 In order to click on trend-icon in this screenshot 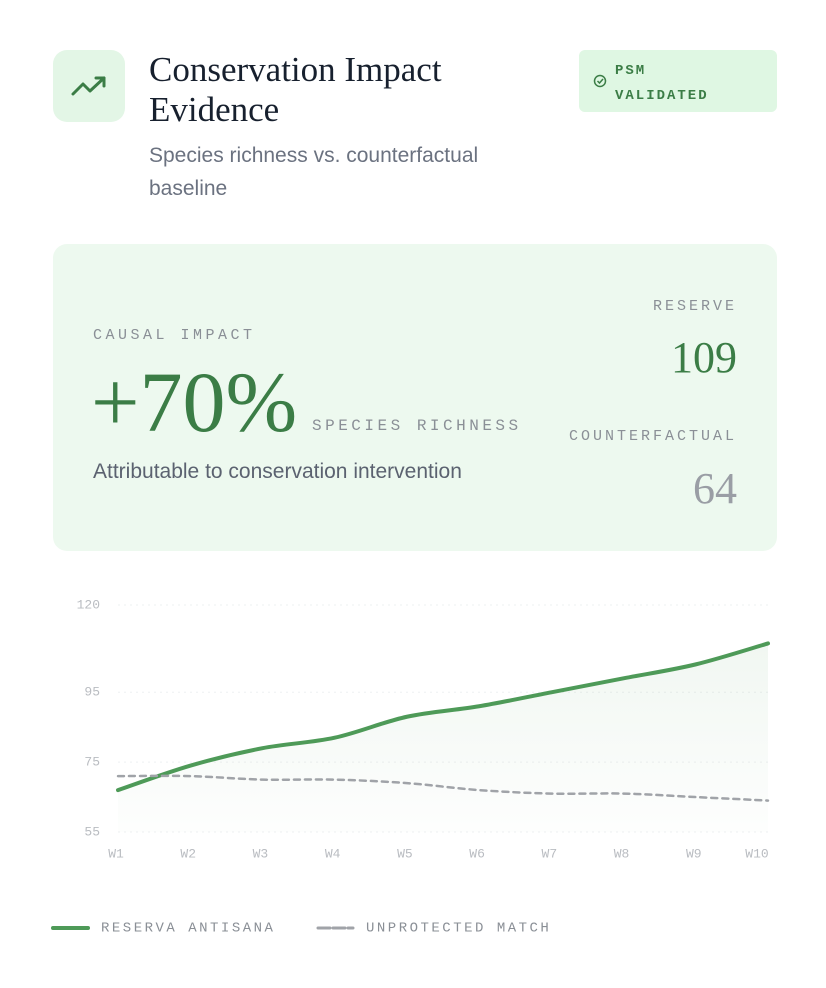, I will do `click(89, 86)`.